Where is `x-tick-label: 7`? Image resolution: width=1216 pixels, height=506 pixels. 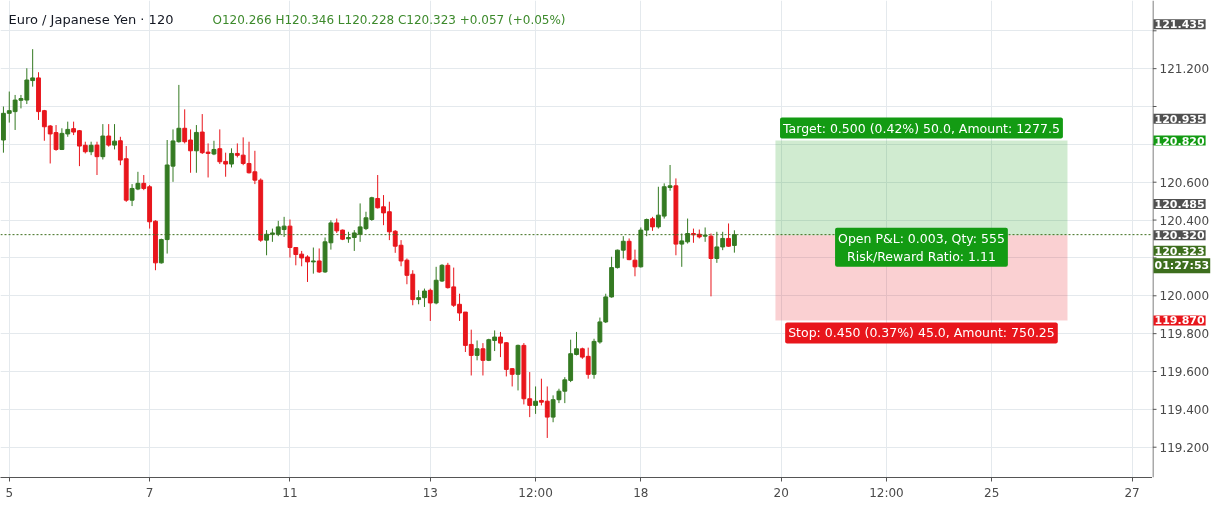
x-tick-label: 7 is located at coordinates (149, 492).